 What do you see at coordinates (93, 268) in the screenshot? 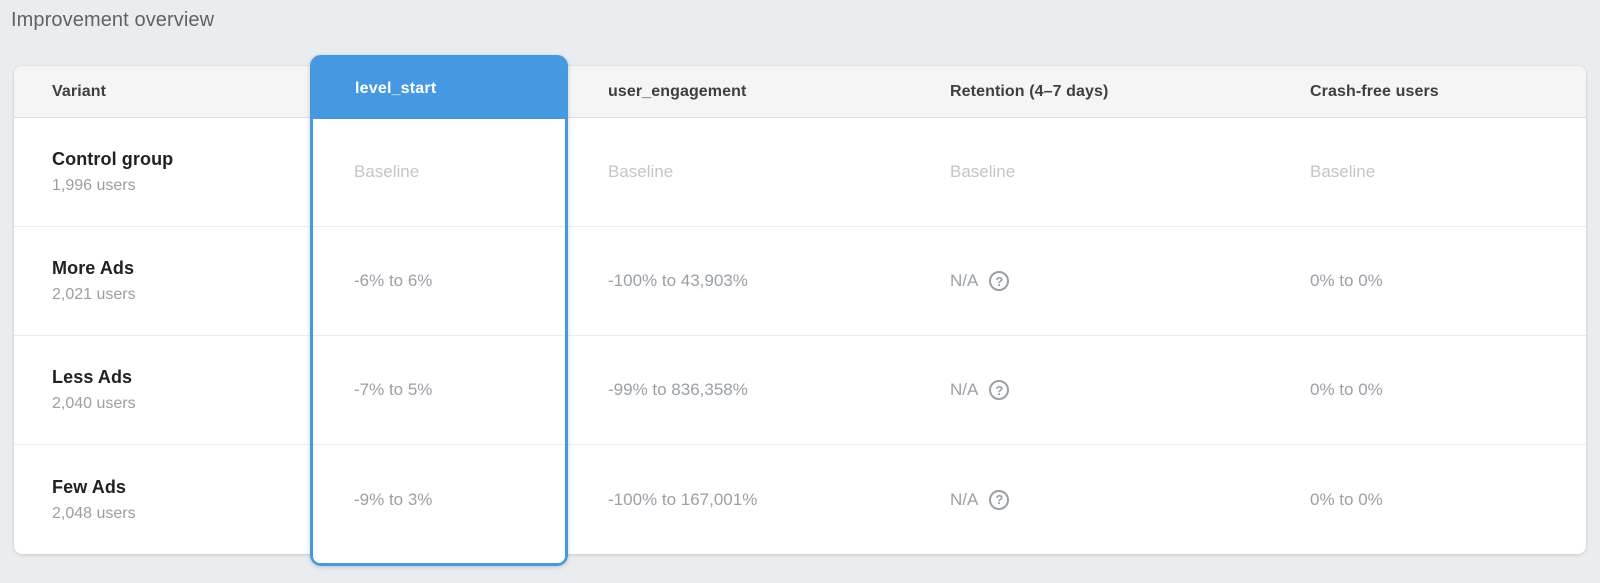
I see `variant-name: More Ads` at bounding box center [93, 268].